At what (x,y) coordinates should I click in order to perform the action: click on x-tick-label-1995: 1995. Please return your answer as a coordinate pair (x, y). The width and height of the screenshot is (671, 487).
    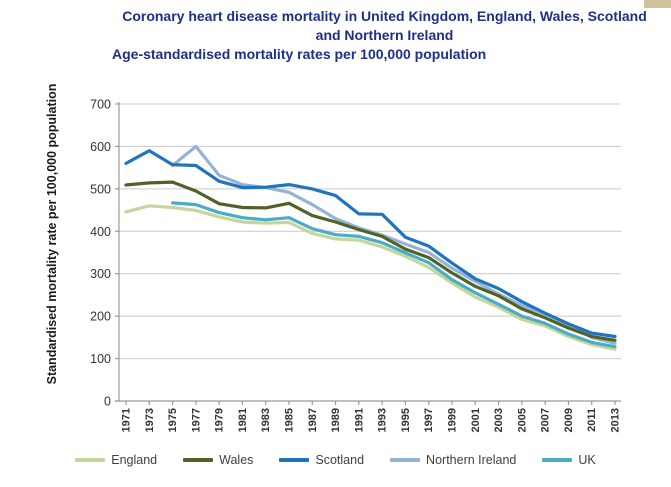
    Looking at the image, I should click on (406, 420).